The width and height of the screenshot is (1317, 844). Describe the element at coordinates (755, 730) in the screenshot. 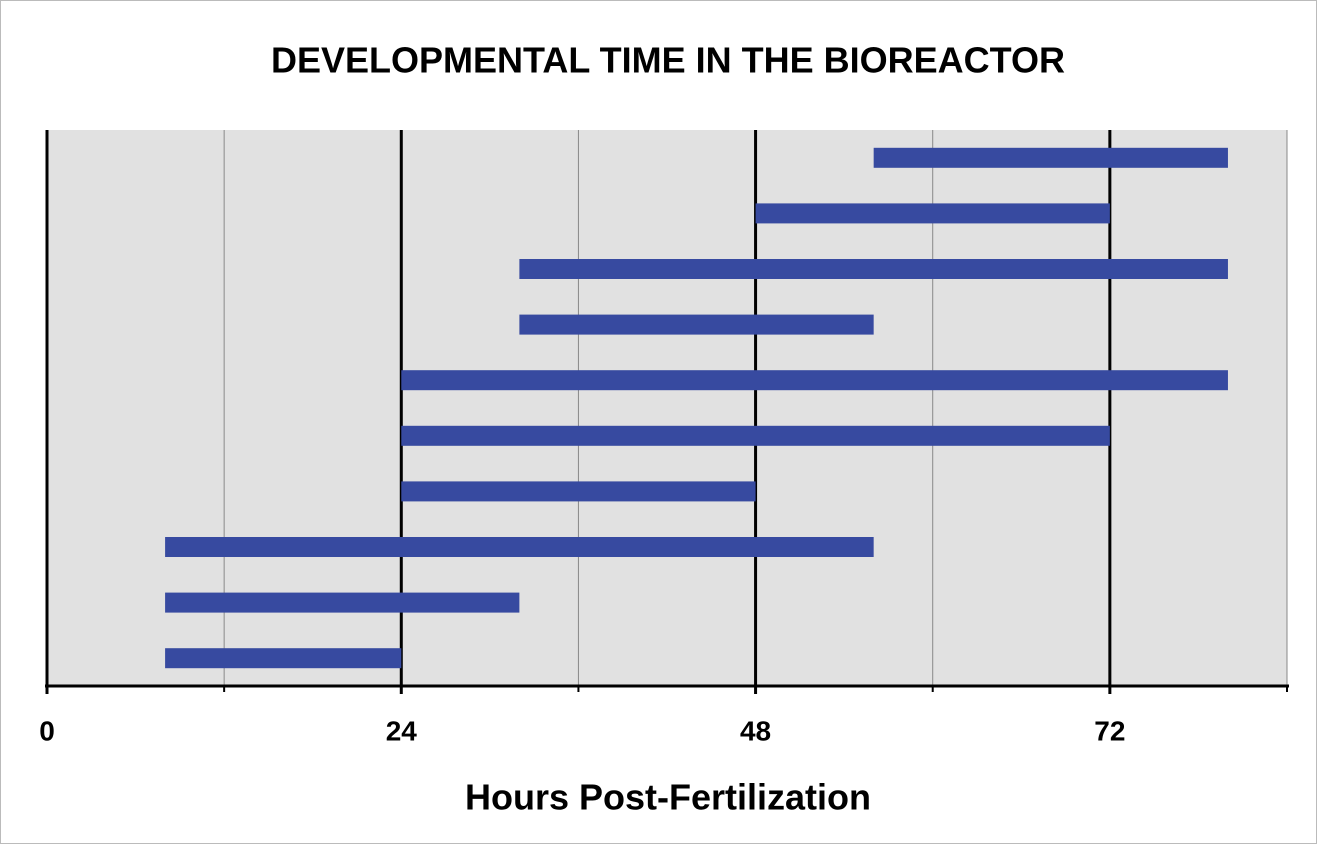

I see `x-tick-label: 48` at that location.